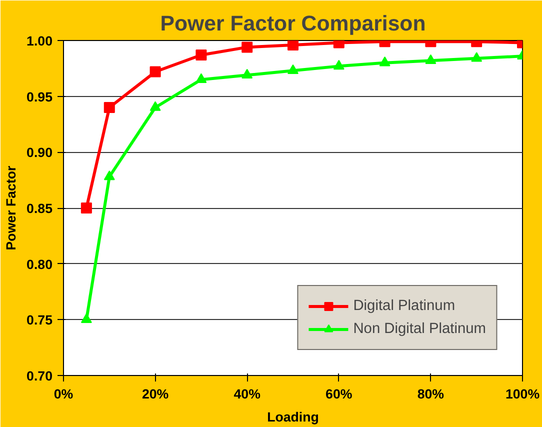 The width and height of the screenshot is (542, 427). I want to click on x-axis-title: Loading, so click(293, 417).